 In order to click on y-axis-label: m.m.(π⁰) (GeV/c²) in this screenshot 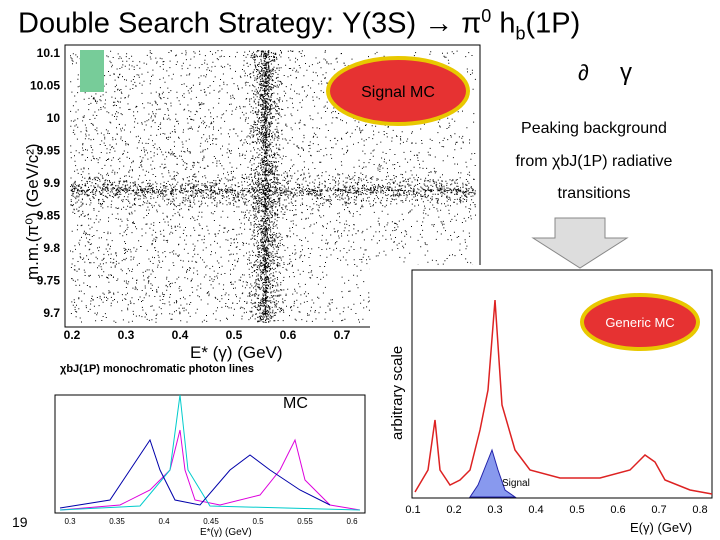, I will do `click(32, 211)`.